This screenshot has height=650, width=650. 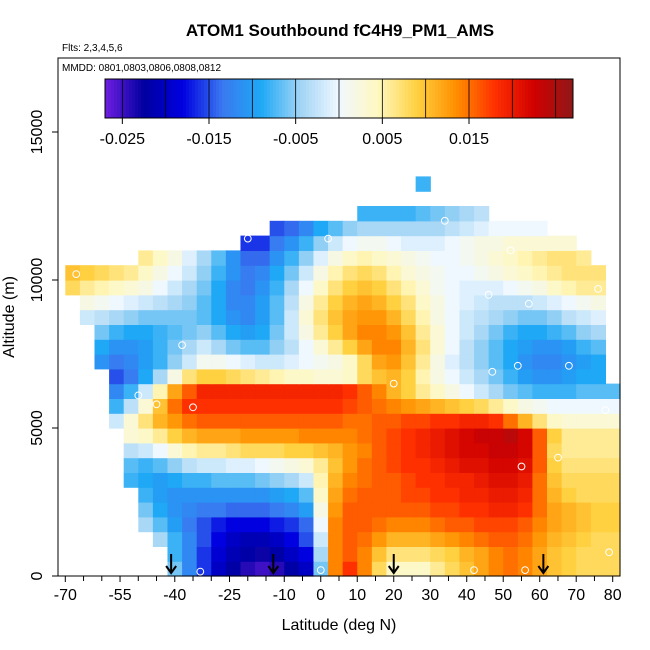 What do you see at coordinates (92, 48) in the screenshot?
I see `flights-label: Flts: 2,3,4,5,6` at bounding box center [92, 48].